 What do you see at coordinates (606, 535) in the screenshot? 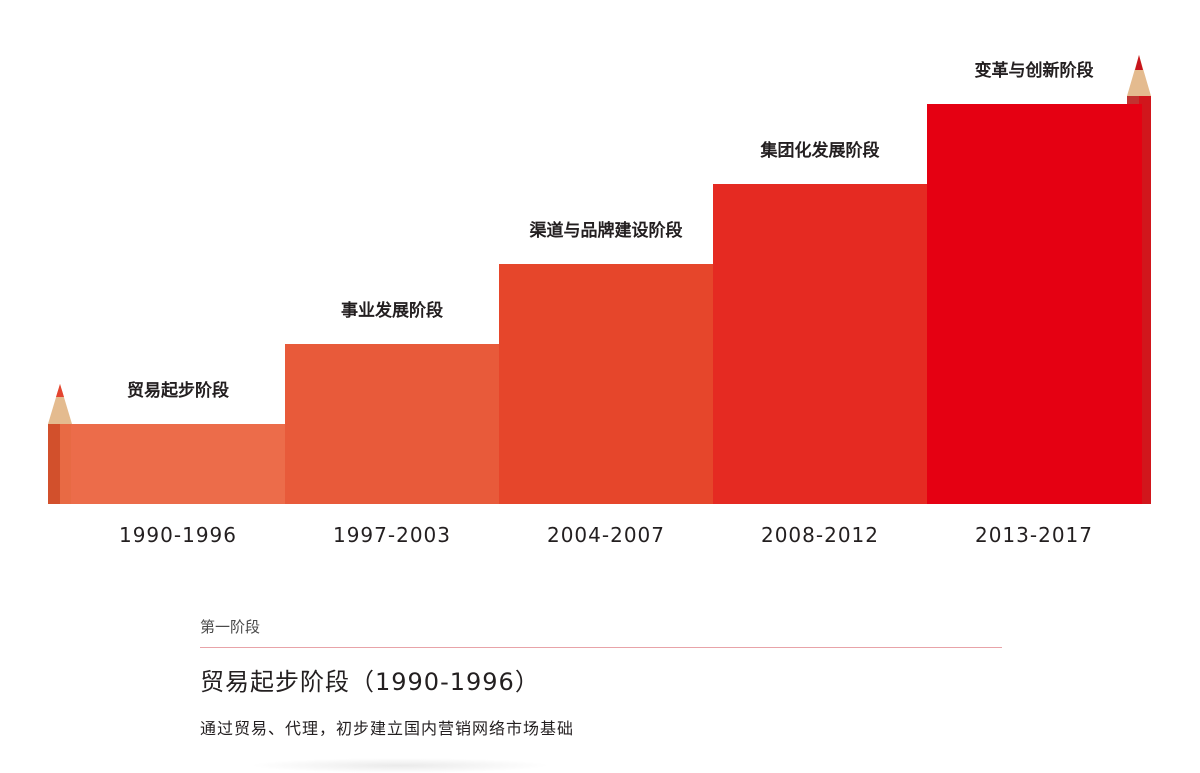
I see `stage-years-3: 2004-2007` at bounding box center [606, 535].